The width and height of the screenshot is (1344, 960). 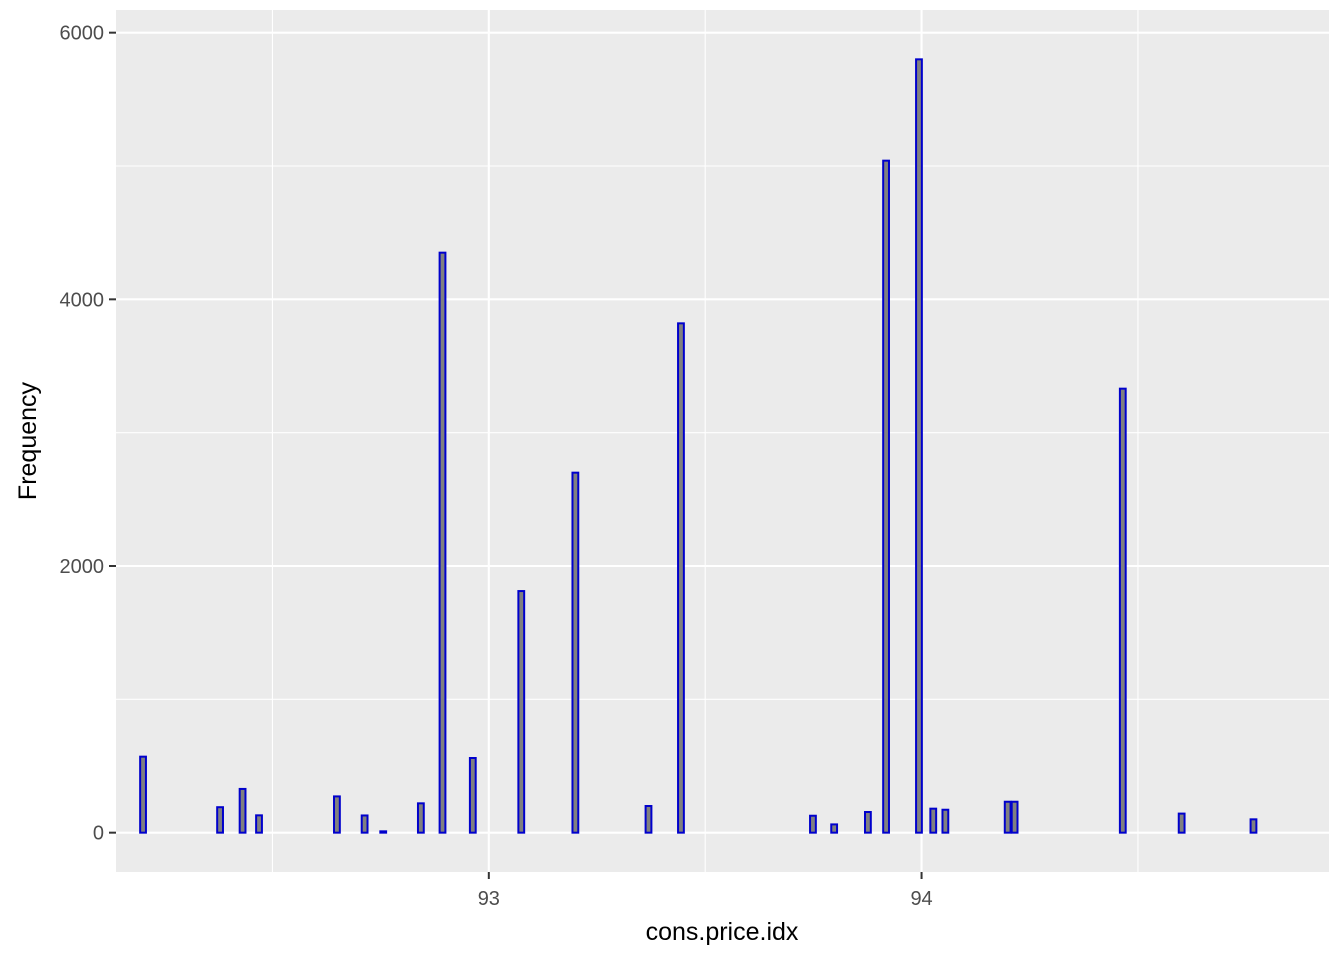 What do you see at coordinates (98, 834) in the screenshot?
I see `y-tick-label: 0` at bounding box center [98, 834].